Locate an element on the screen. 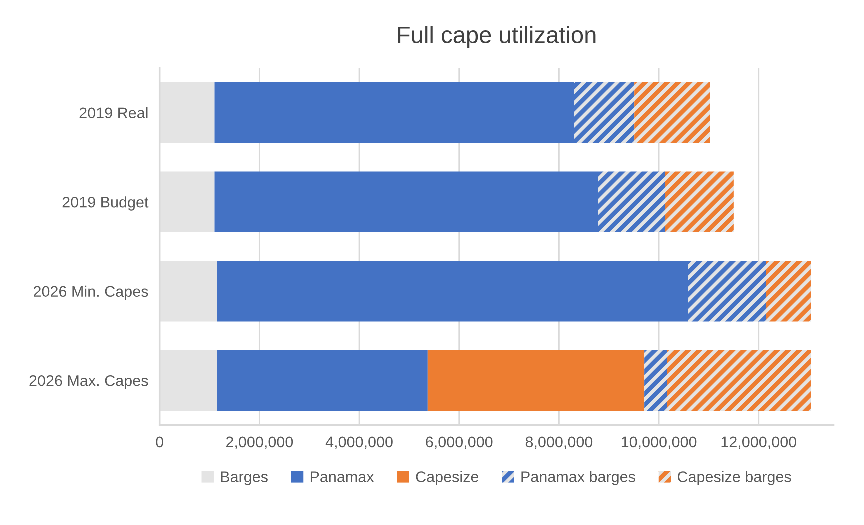  chart-title: Full cape utilization is located at coordinates (497, 37).